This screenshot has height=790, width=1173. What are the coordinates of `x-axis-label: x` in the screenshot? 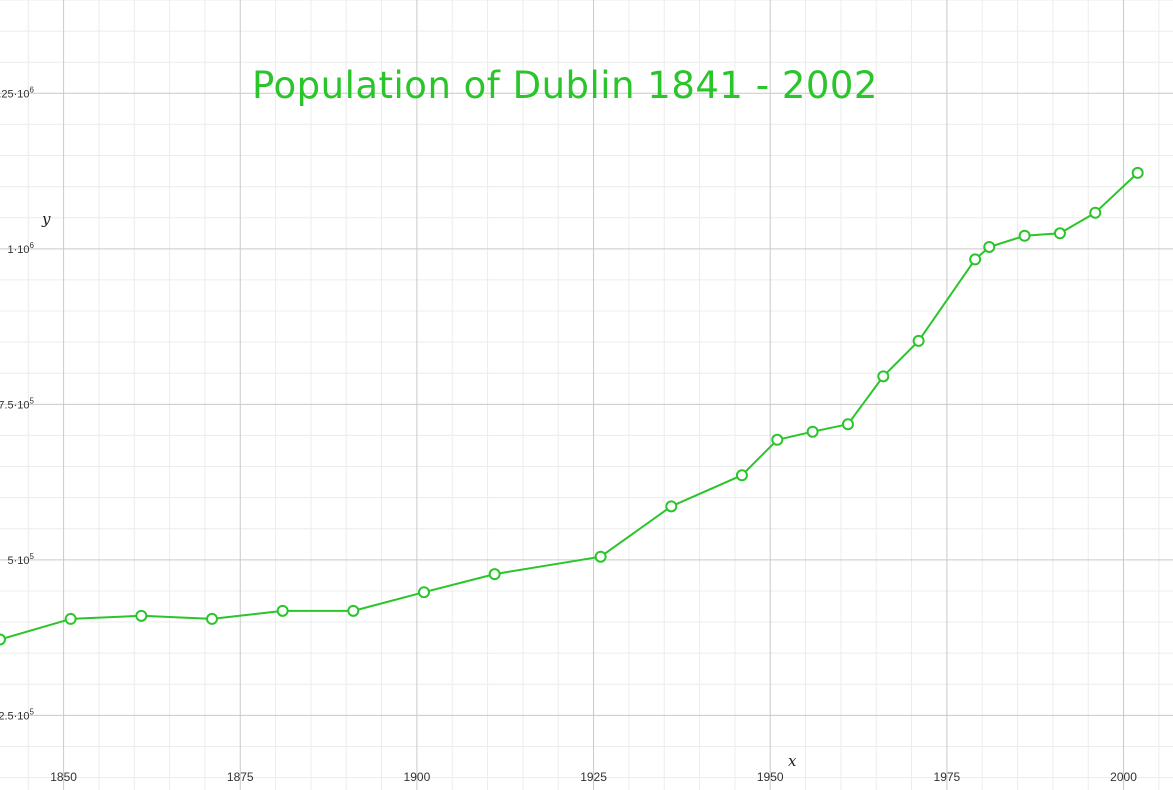 It's located at (792, 761).